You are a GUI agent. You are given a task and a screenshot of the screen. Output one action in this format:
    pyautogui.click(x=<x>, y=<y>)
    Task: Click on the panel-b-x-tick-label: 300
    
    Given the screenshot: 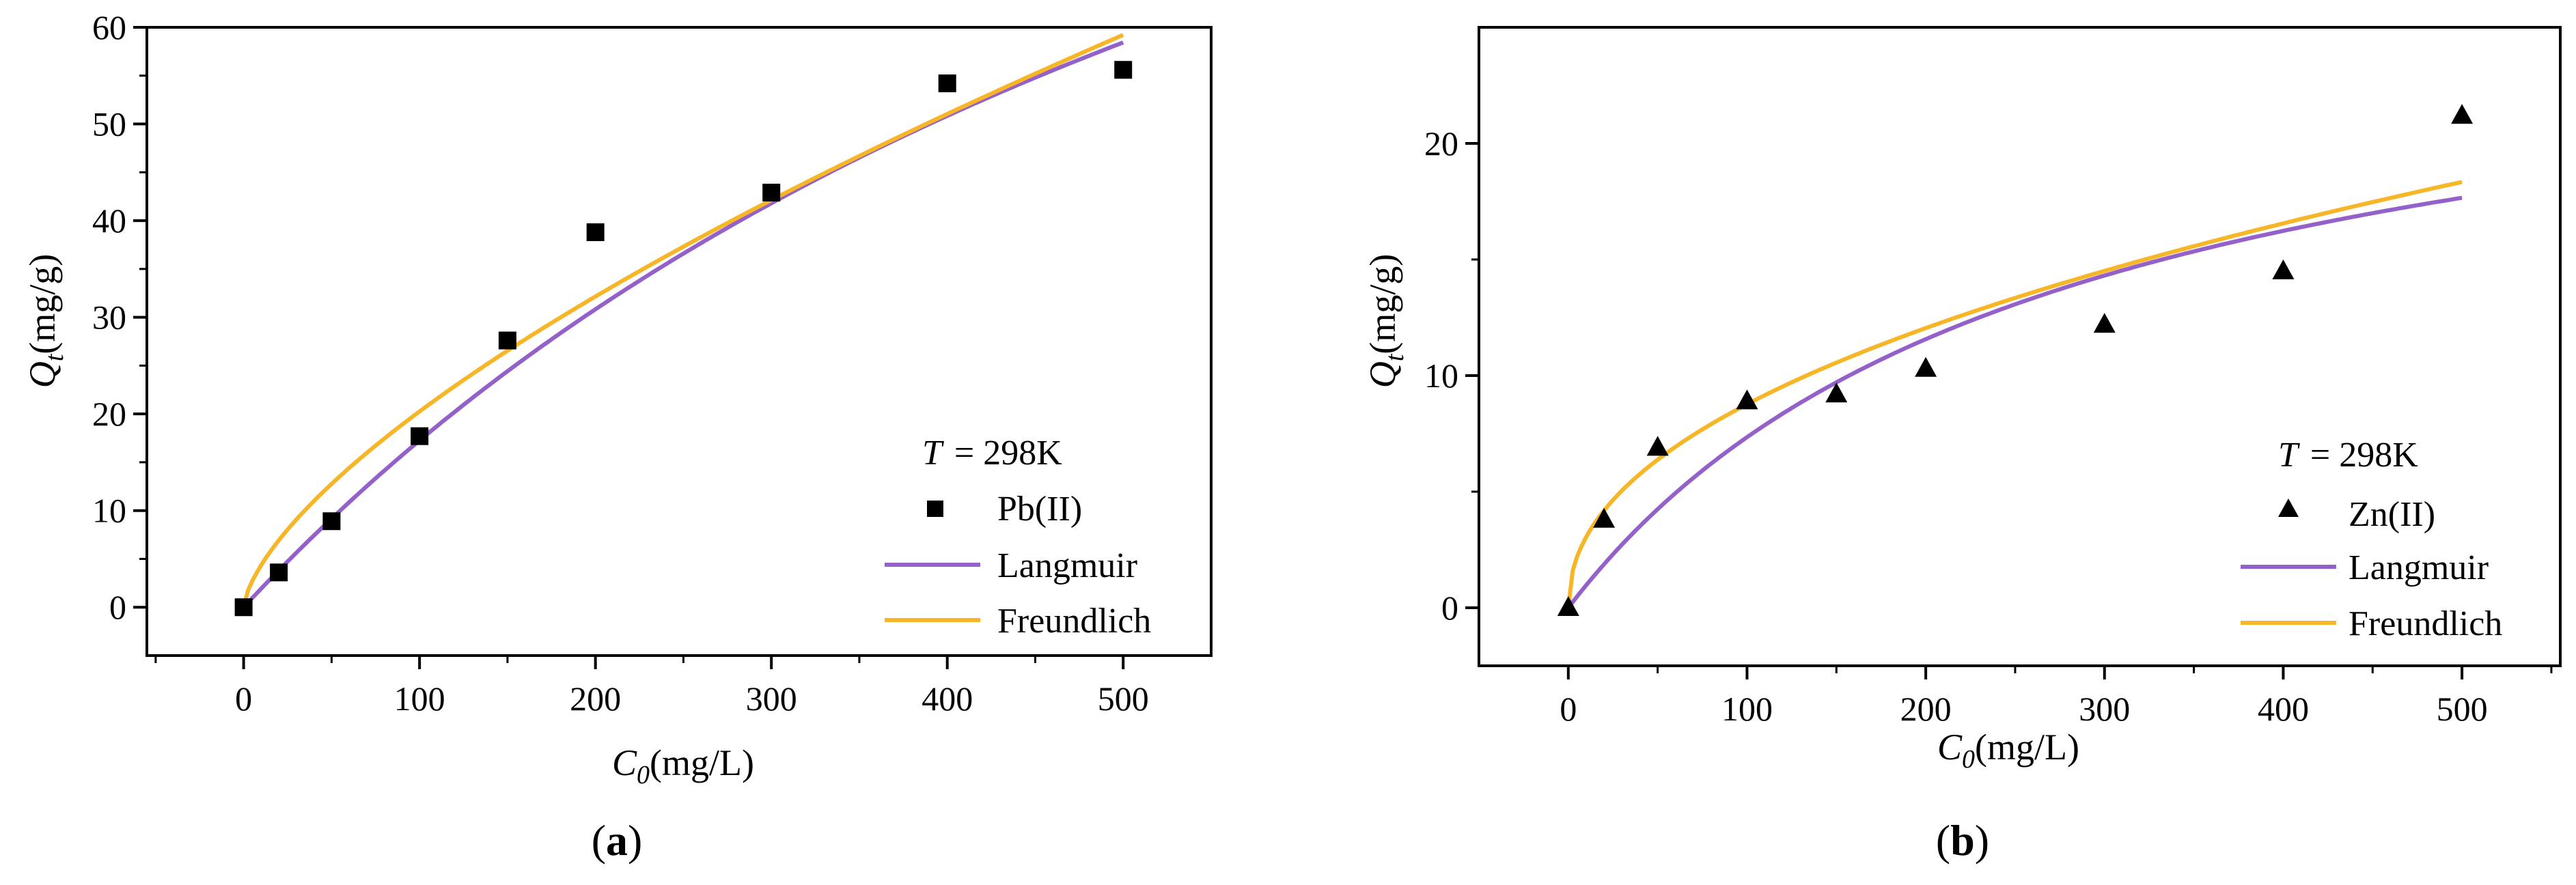 What is the action you would take?
    pyautogui.click(x=2105, y=709)
    